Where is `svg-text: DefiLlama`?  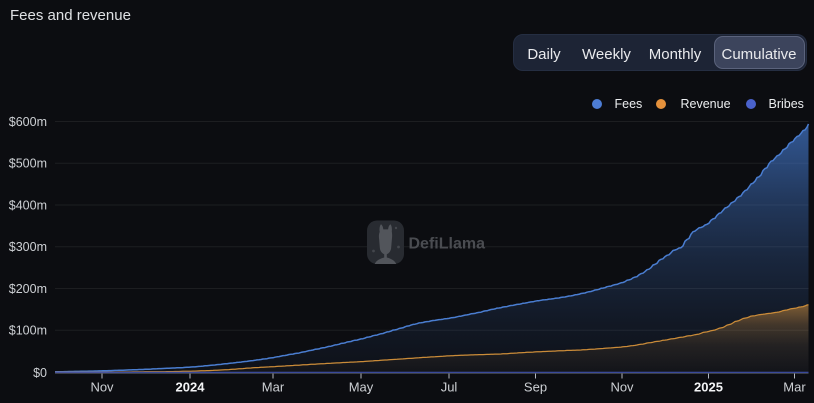 svg-text: DefiLlama is located at coordinates (447, 244).